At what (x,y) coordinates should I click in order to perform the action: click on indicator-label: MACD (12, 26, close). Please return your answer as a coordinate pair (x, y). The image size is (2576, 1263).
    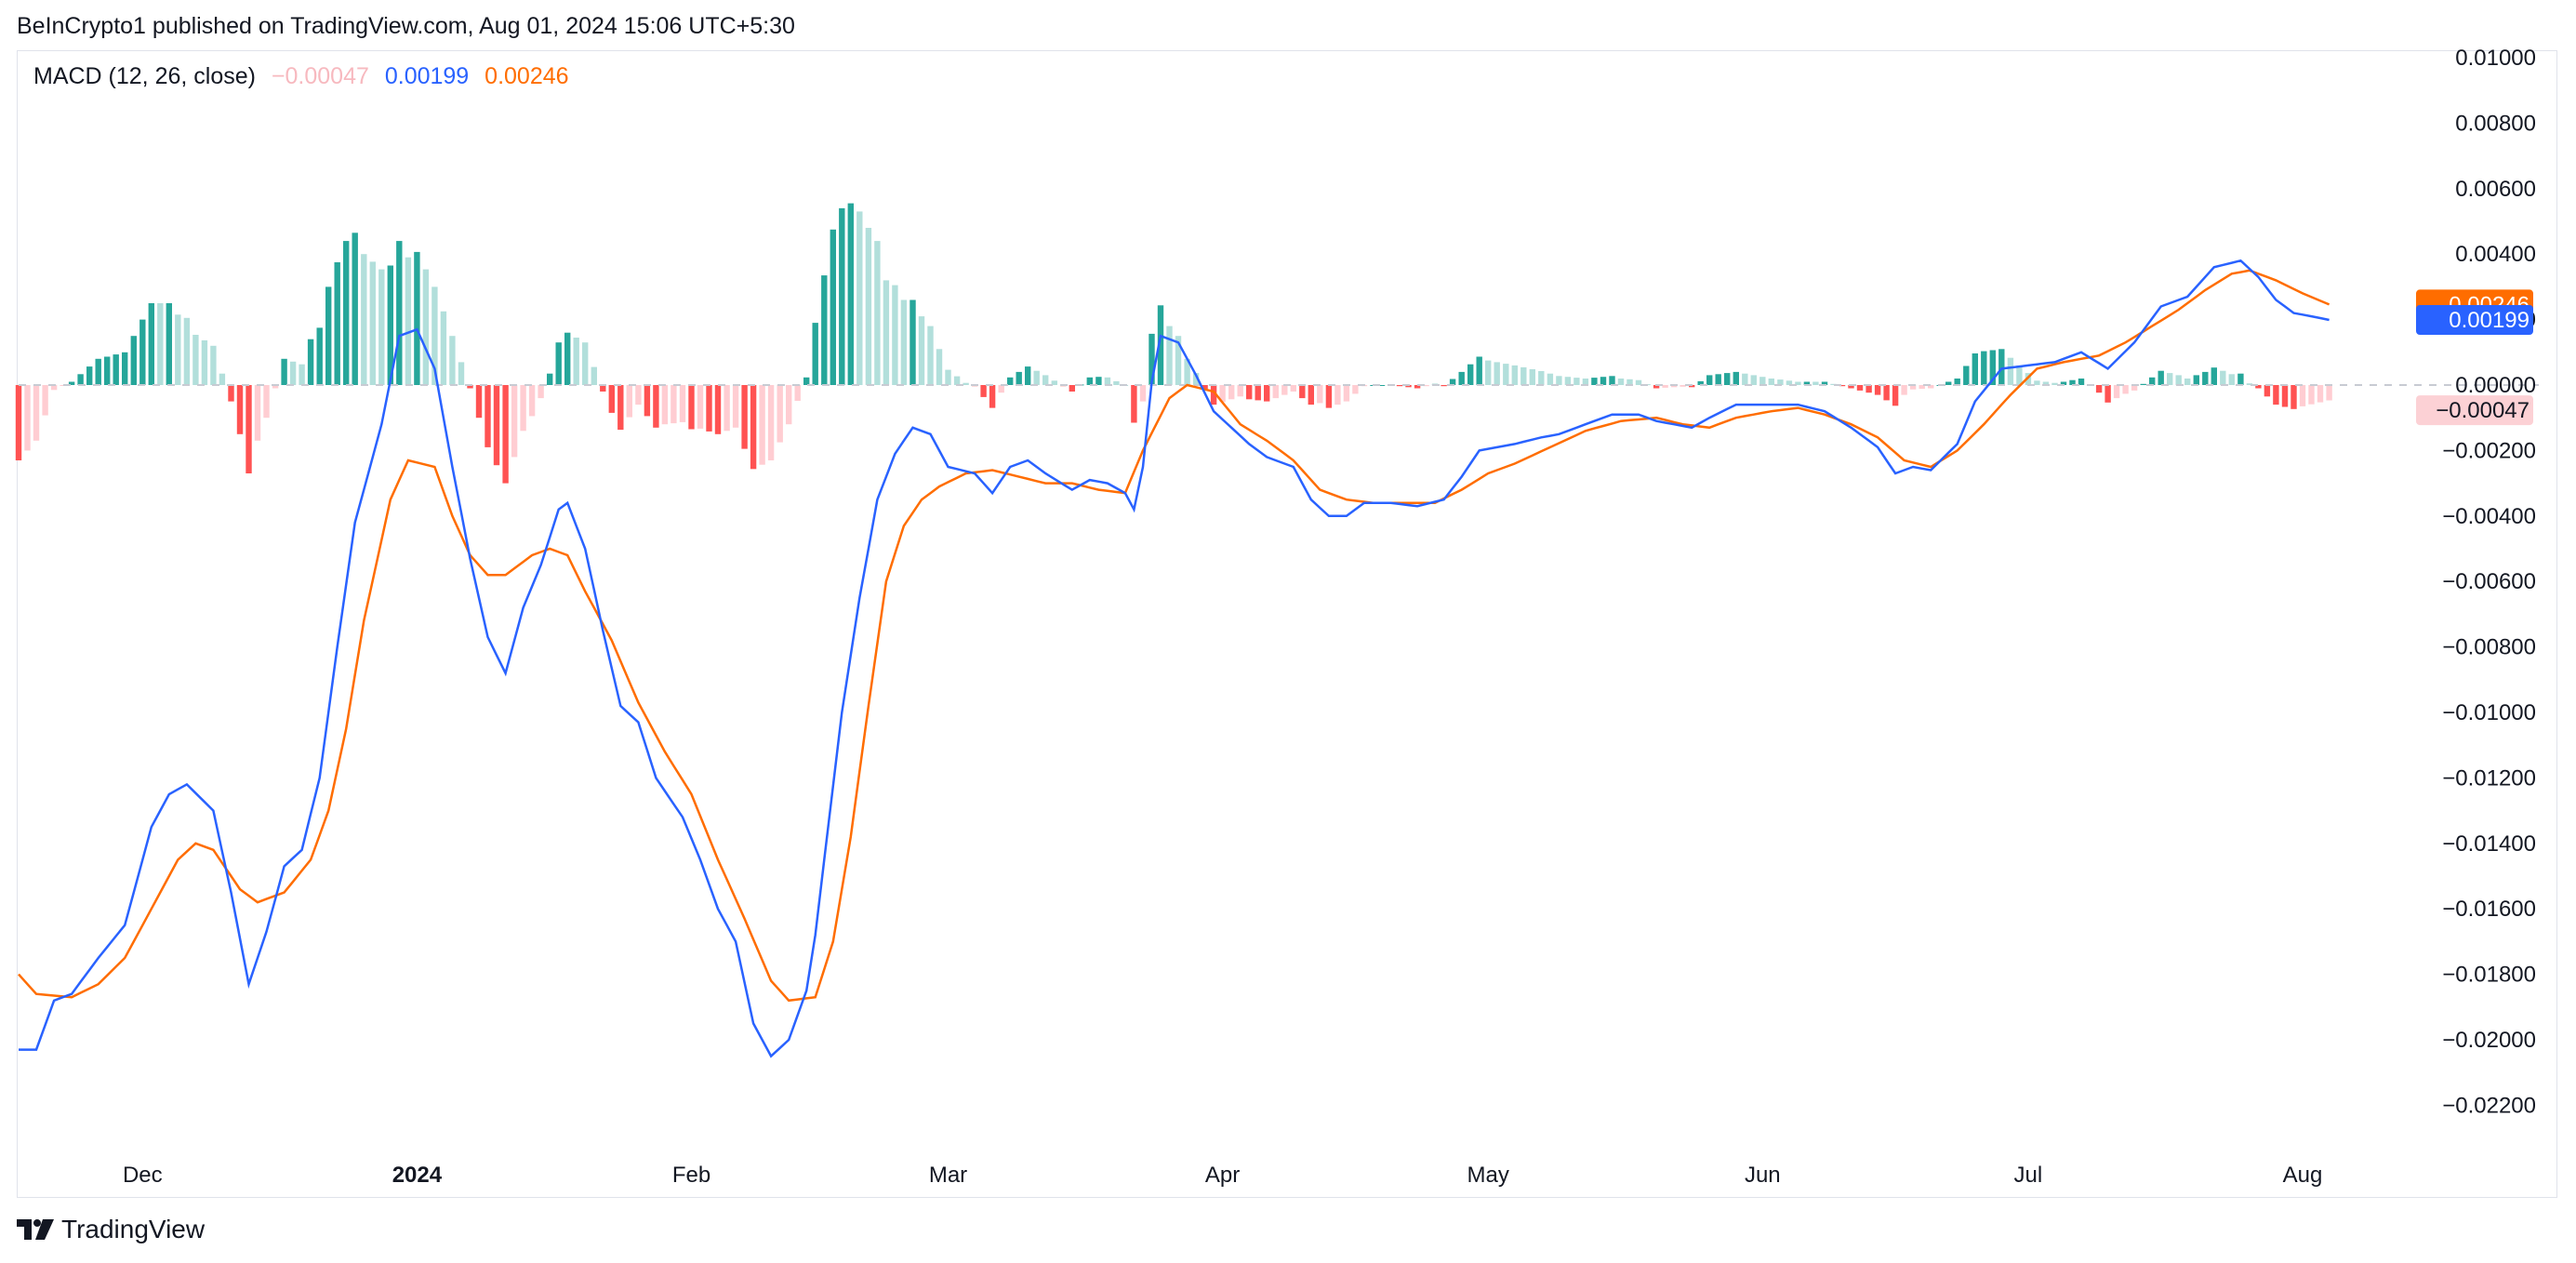
    Looking at the image, I should click on (144, 76).